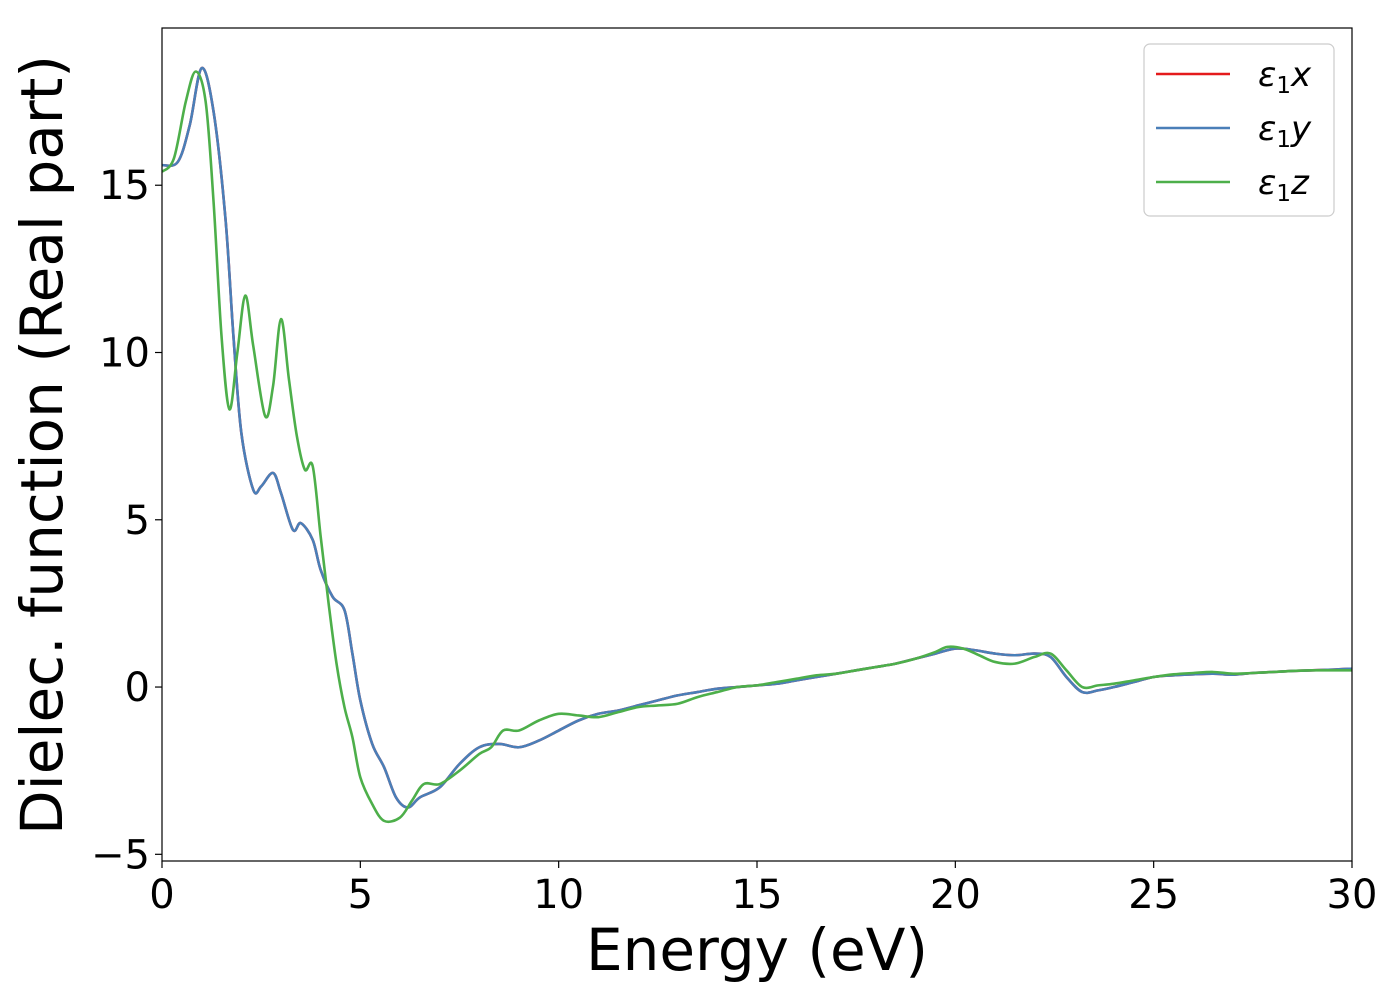 This screenshot has width=1400, height=1000. Describe the element at coordinates (1352, 895) in the screenshot. I see `x-tick-label: 30` at that location.